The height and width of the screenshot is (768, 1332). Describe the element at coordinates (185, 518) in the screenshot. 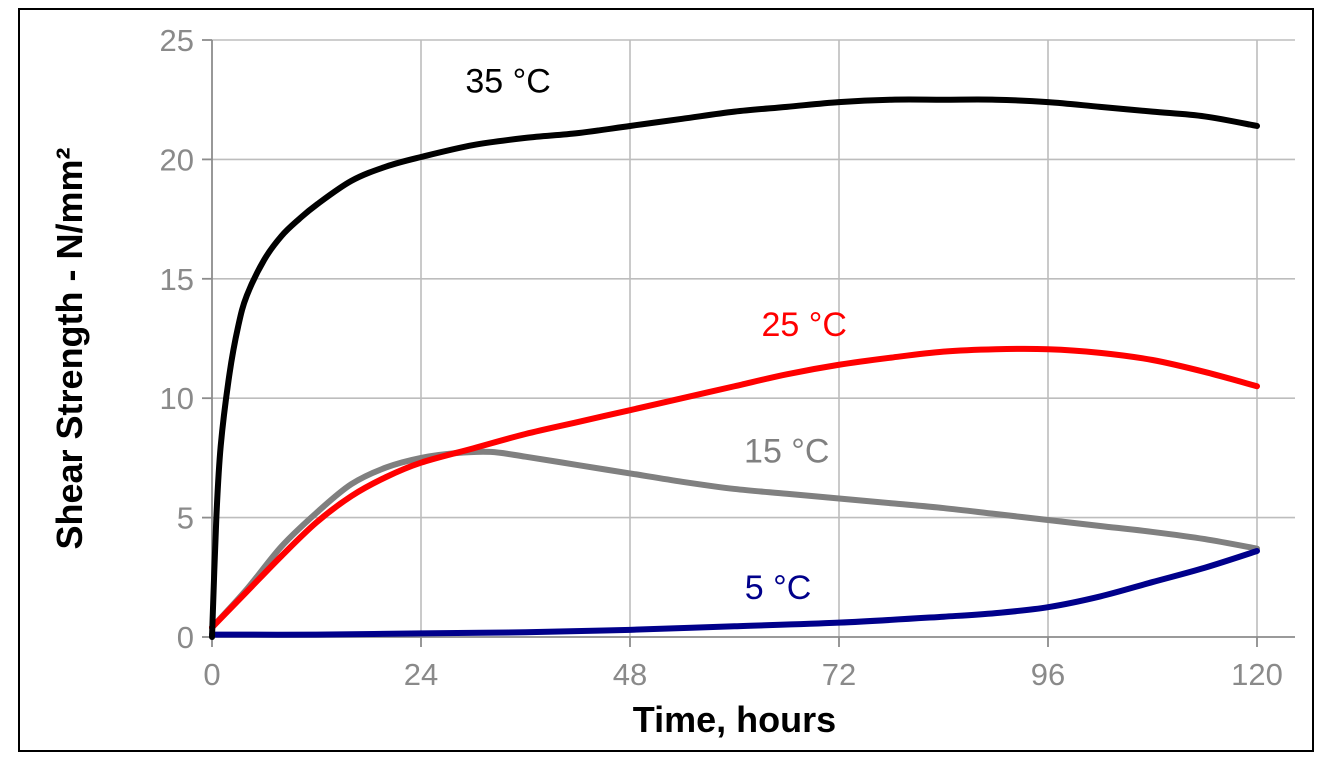

I see `y-tick-label: 5` at that location.